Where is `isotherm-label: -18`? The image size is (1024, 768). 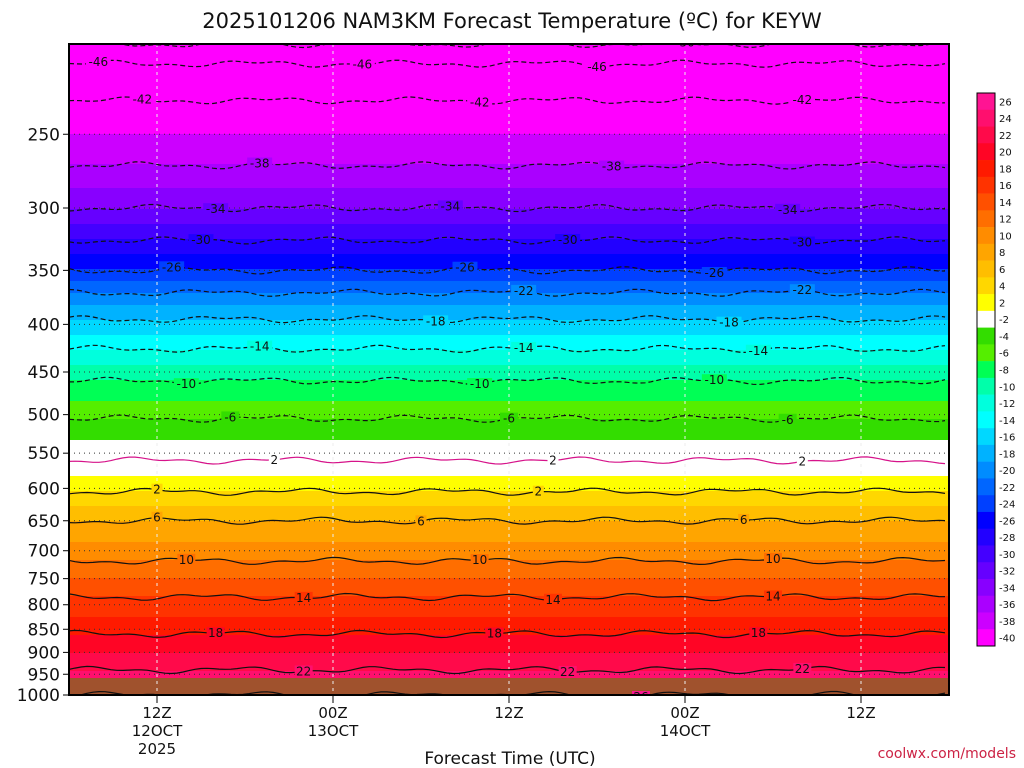 isotherm-label: -18 is located at coordinates (729, 323).